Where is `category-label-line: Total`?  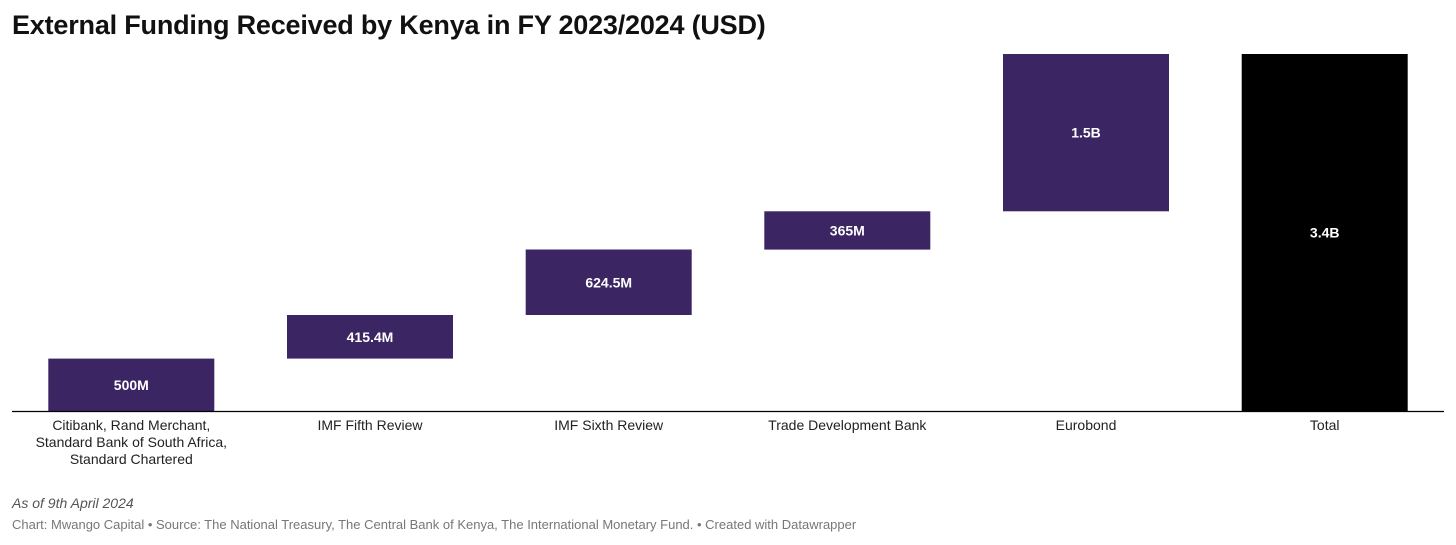
category-label-line: Total is located at coordinates (1325, 425).